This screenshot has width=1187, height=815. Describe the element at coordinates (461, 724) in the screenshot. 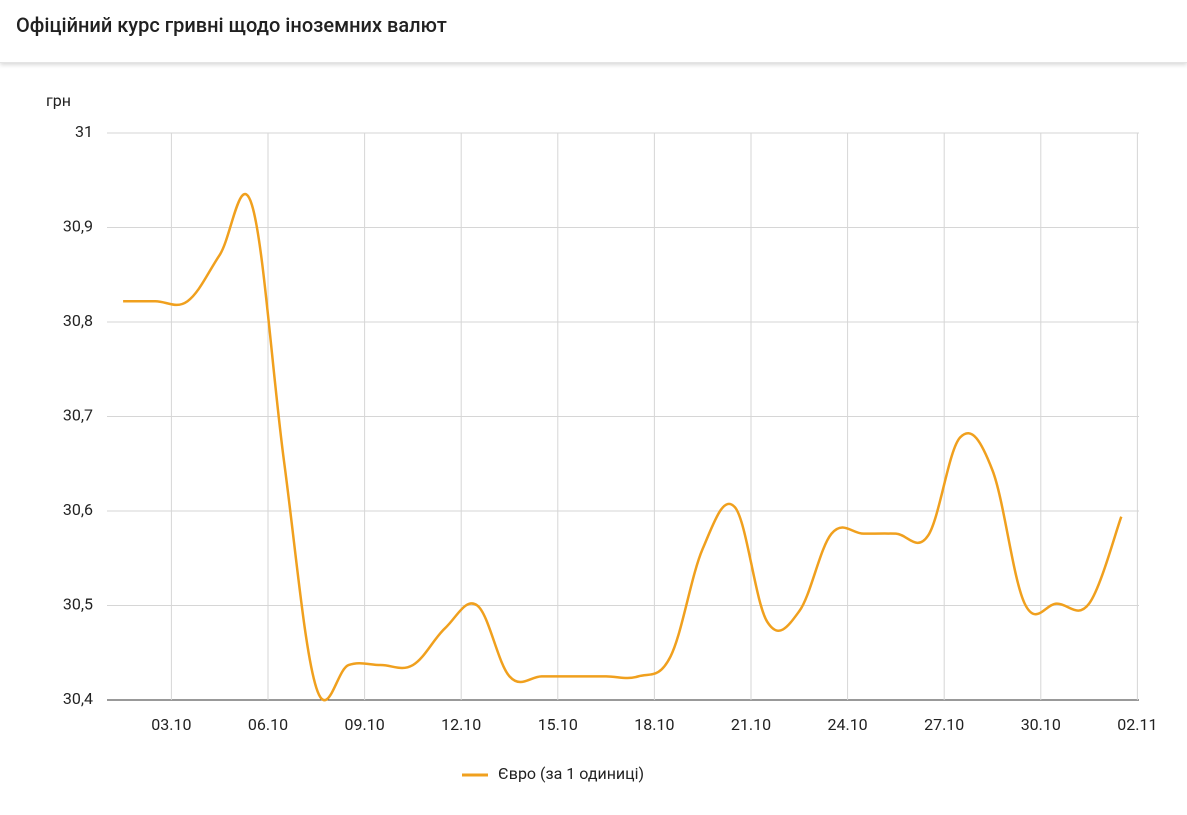

I see `x-tick-label: 12.10` at that location.